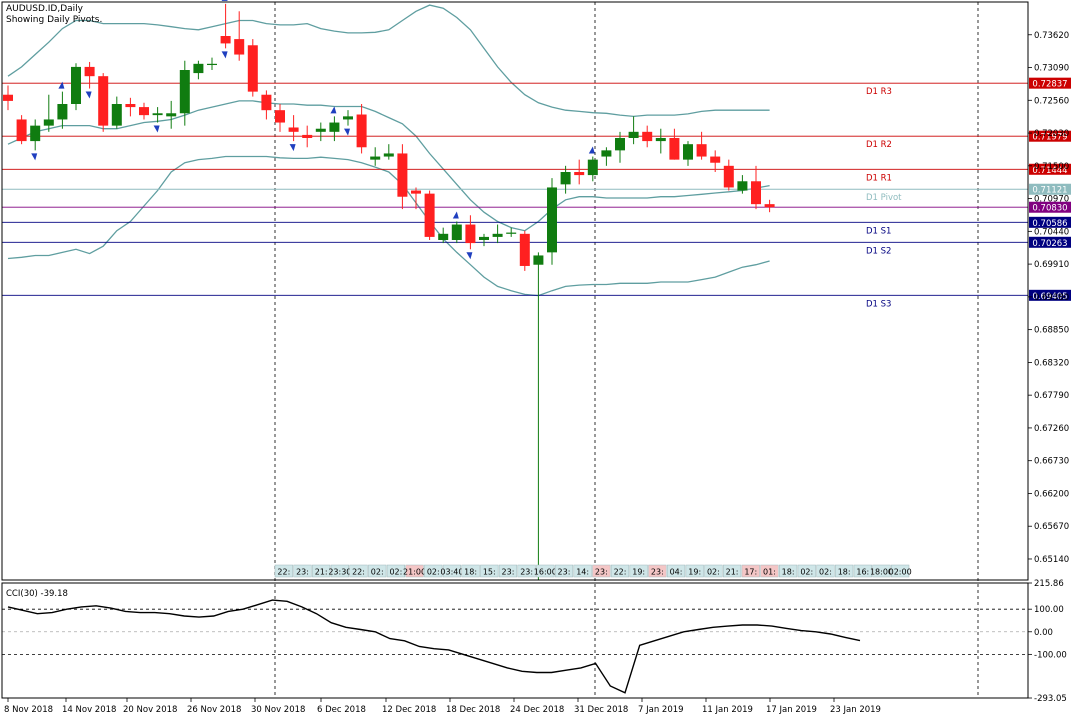 Image resolution: width=1080 pixels, height=724 pixels. What do you see at coordinates (1051, 363) in the screenshot?
I see `price-tick-label-10: 0.68320` at bounding box center [1051, 363].